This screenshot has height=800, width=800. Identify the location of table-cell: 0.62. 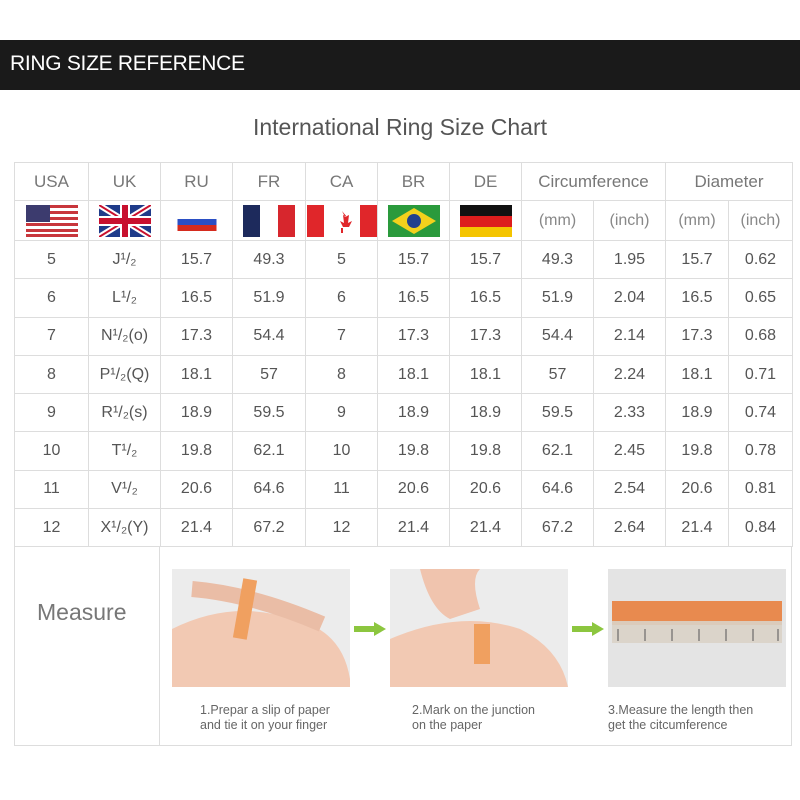
(760, 259).